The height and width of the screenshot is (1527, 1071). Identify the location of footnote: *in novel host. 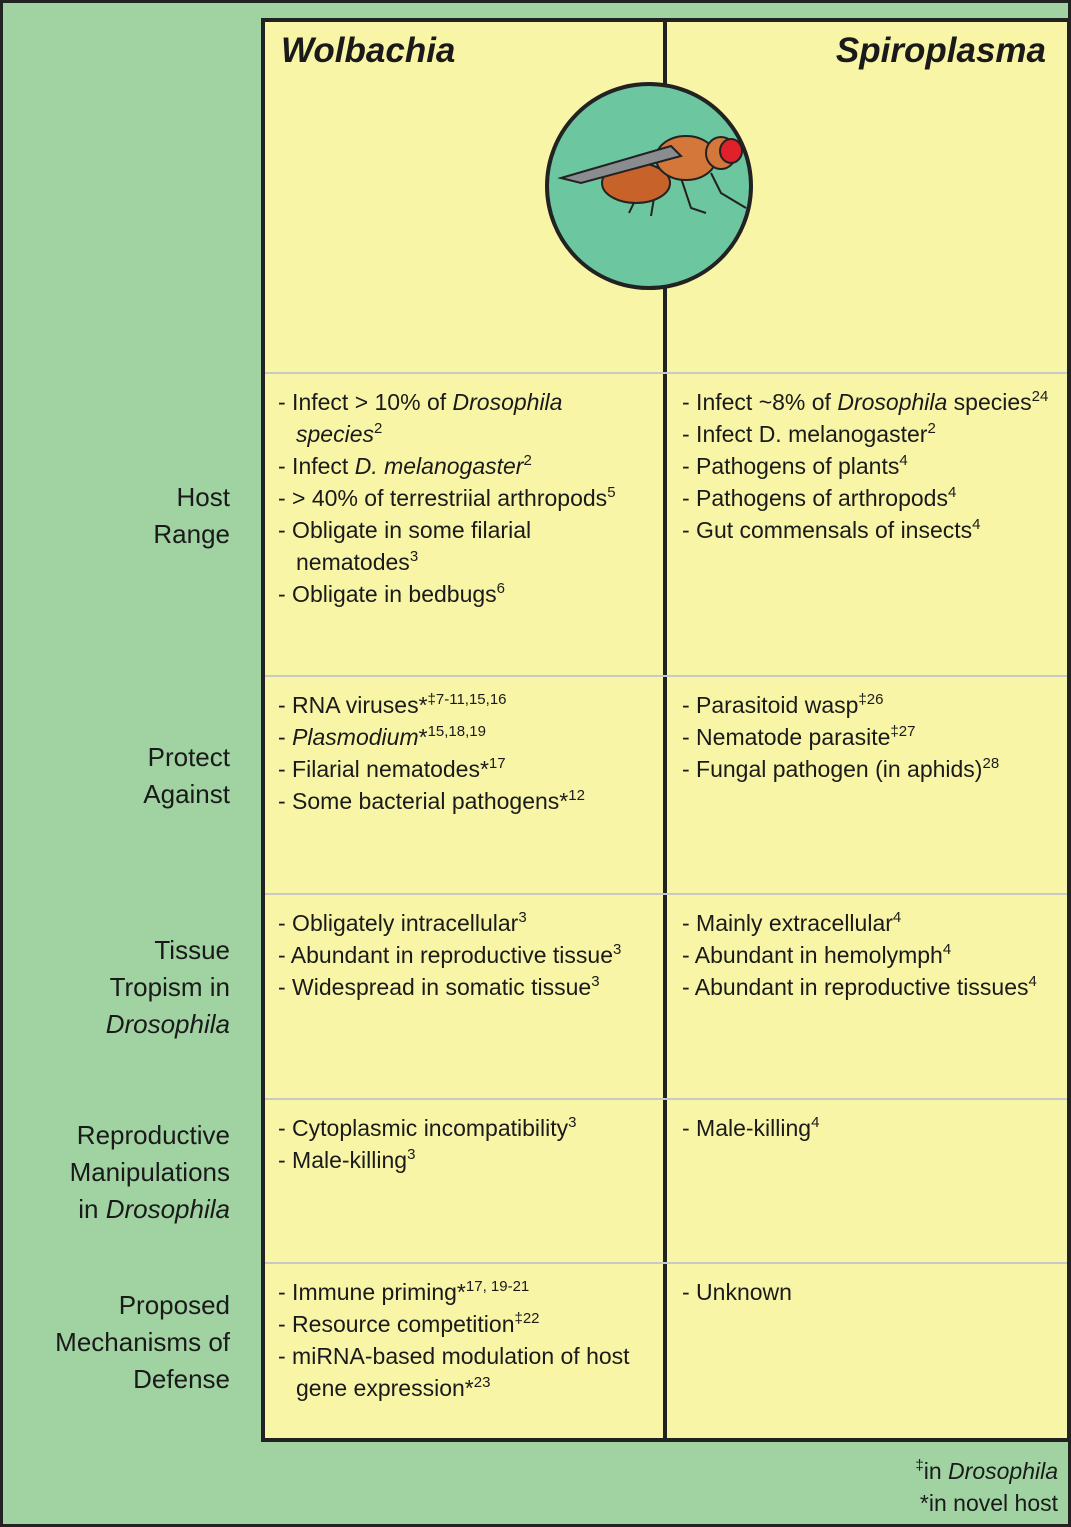
(986, 1503).